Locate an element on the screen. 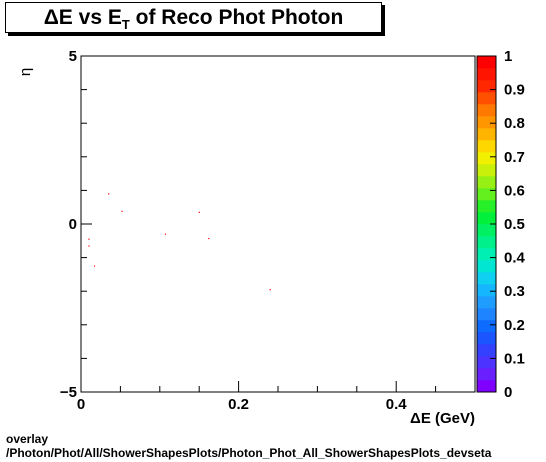  colorbar-tick-label: 0.2 is located at coordinates (514, 325).